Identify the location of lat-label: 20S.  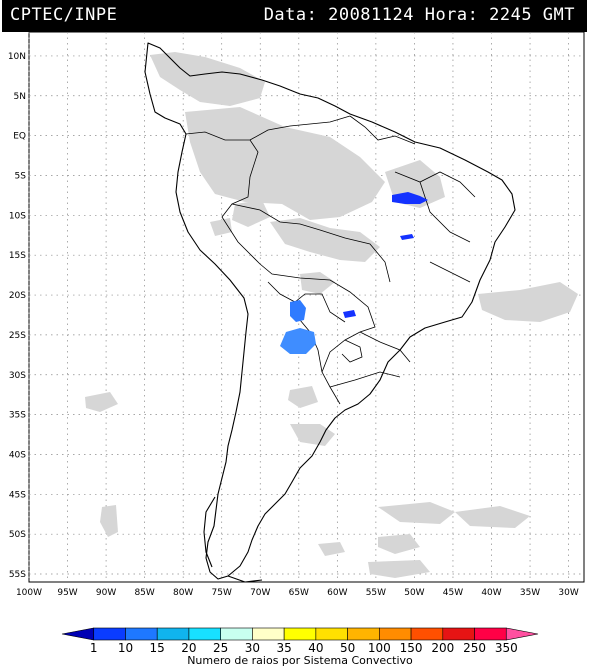
(17, 296).